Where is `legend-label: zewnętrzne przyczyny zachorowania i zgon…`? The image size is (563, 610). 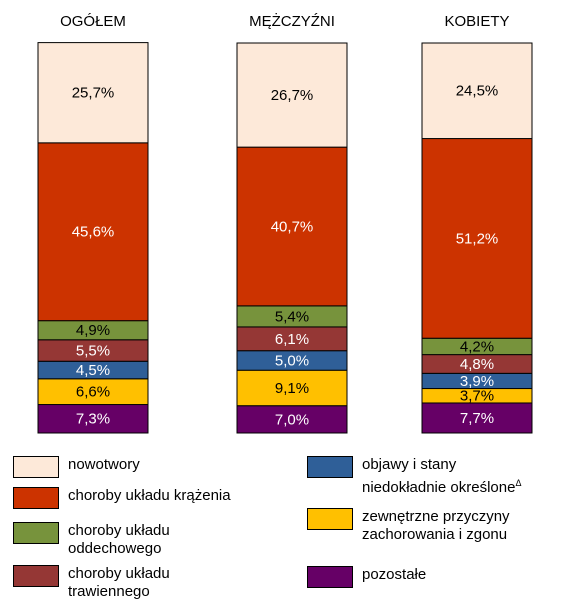
legend-label: zewnętrzne przyczyny zachorowania i zgon… is located at coordinates (436, 525).